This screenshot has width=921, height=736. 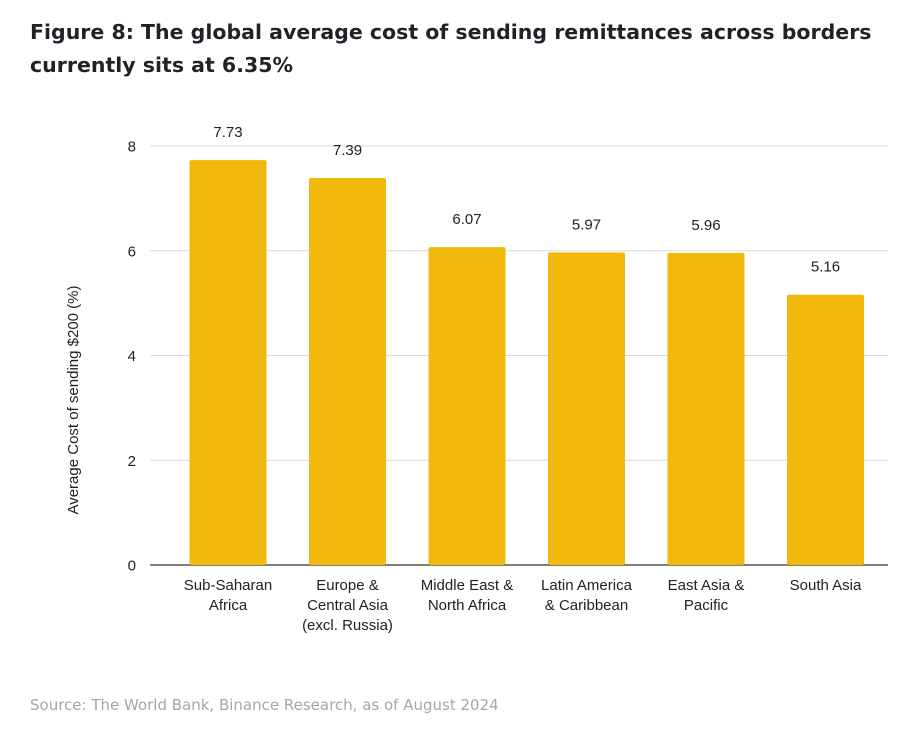 What do you see at coordinates (347, 150) in the screenshot?
I see `data-label: 7.39` at bounding box center [347, 150].